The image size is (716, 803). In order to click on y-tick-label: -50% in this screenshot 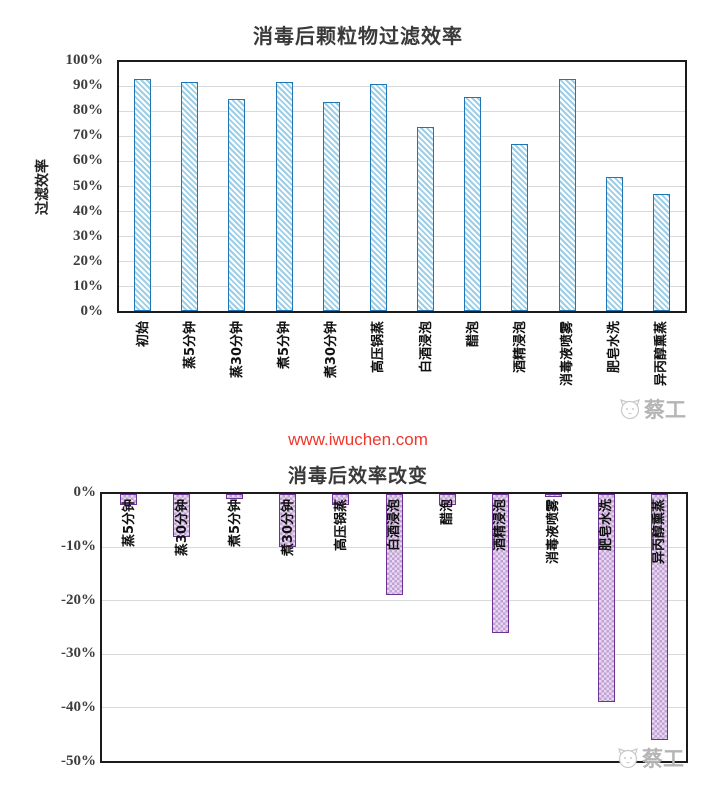, I will do `click(78, 761)`.